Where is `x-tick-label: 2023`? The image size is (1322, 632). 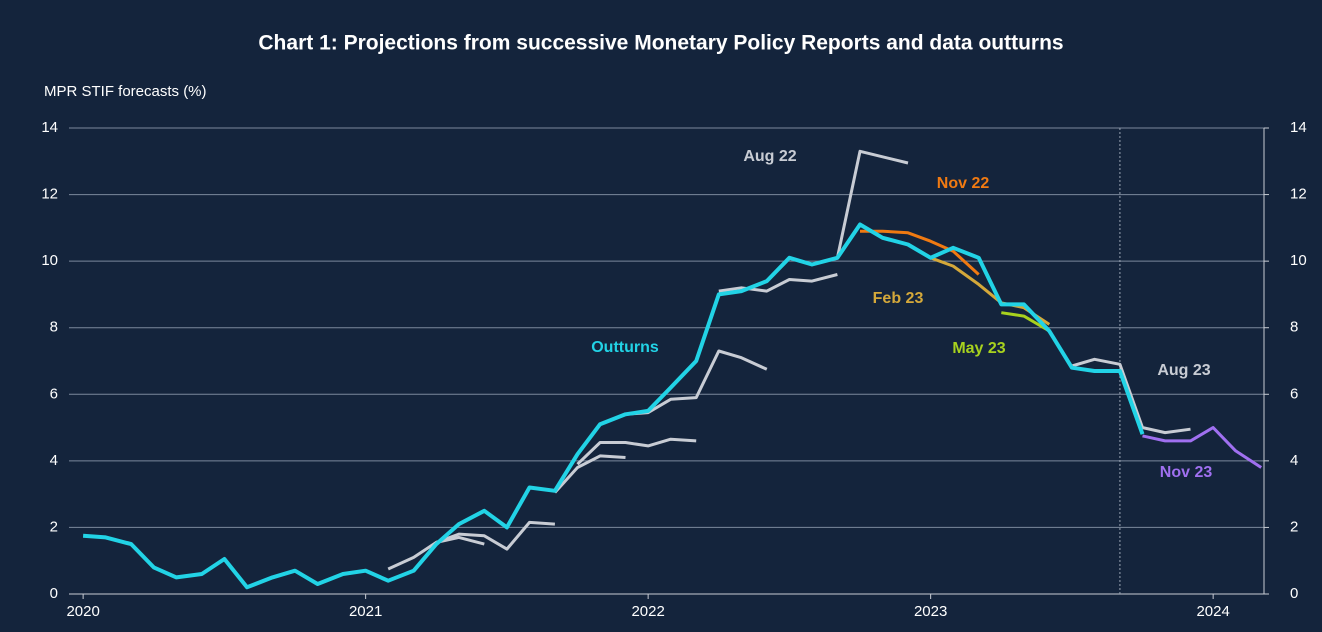
x-tick-label: 2023 is located at coordinates (930, 611).